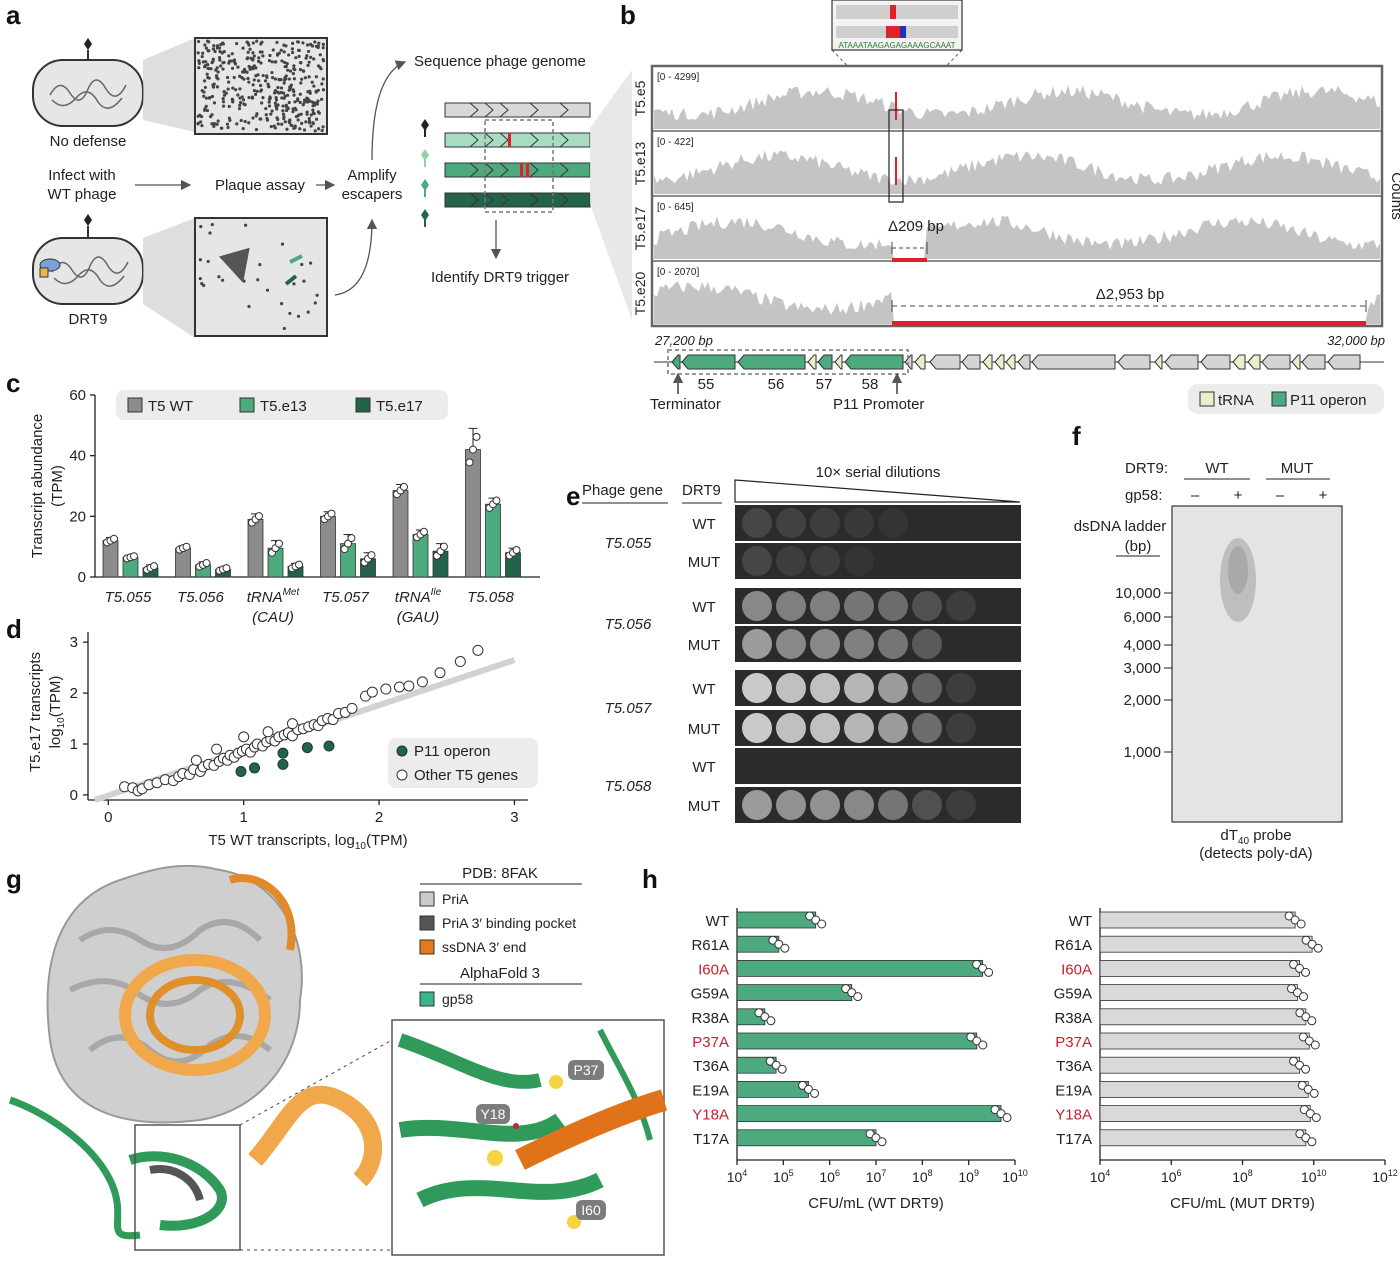 The width and height of the screenshot is (1400, 1262). What do you see at coordinates (500, 973) in the screenshot?
I see `alphafold-label: AlphaFold 3` at bounding box center [500, 973].